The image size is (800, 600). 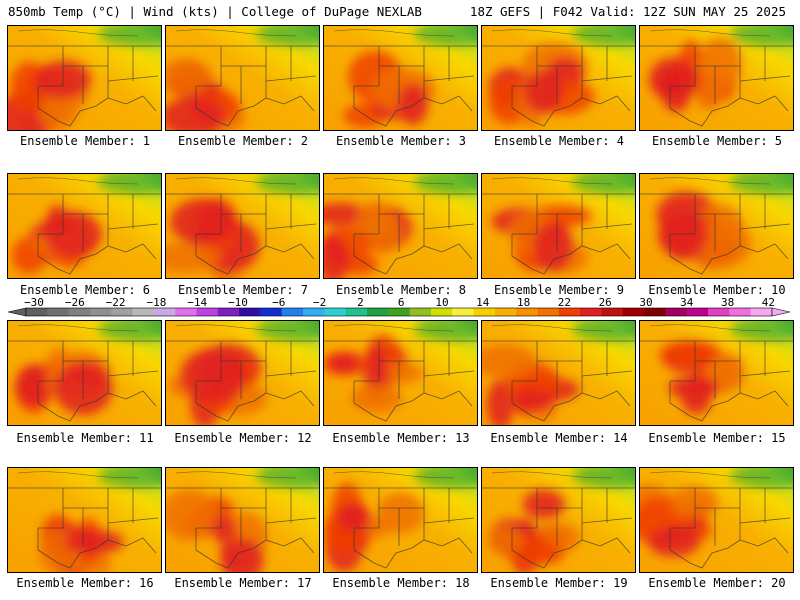 I want to click on panel-caption: Ensemble Member: 14, so click(x=559, y=438).